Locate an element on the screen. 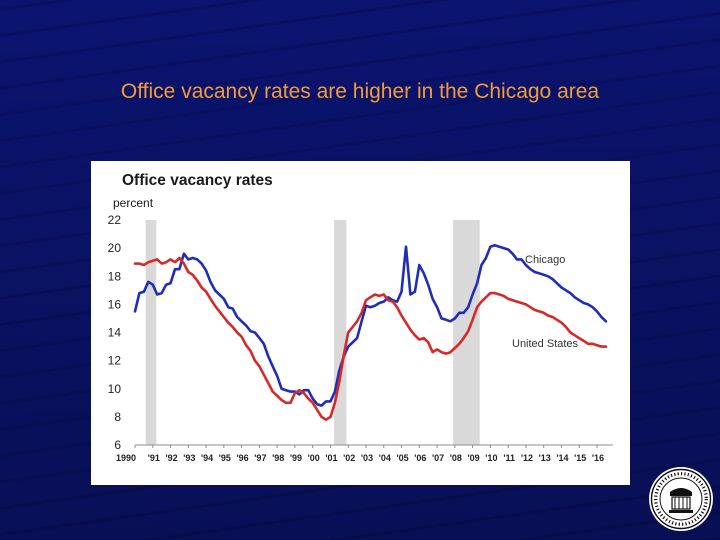 The height and width of the screenshot is (540, 720). x-tick-label: '07 is located at coordinates (438, 458).